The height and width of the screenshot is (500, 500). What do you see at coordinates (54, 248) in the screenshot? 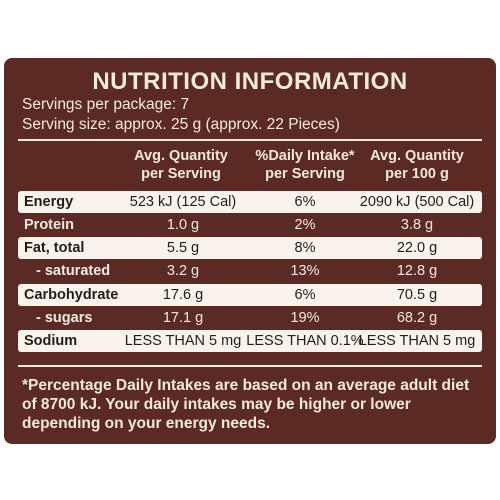
I see `row-label: Fat, total` at bounding box center [54, 248].